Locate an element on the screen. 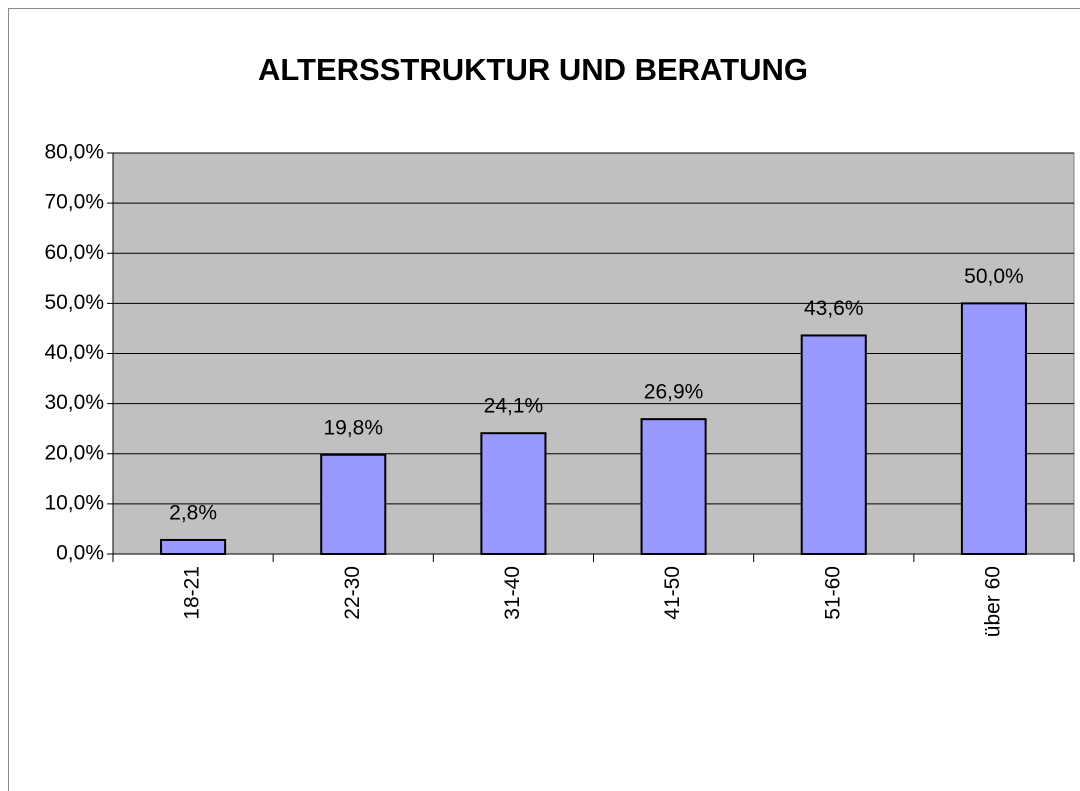 The height and width of the screenshot is (791, 1080). y-tick-label: 30,0% is located at coordinates (74, 402).